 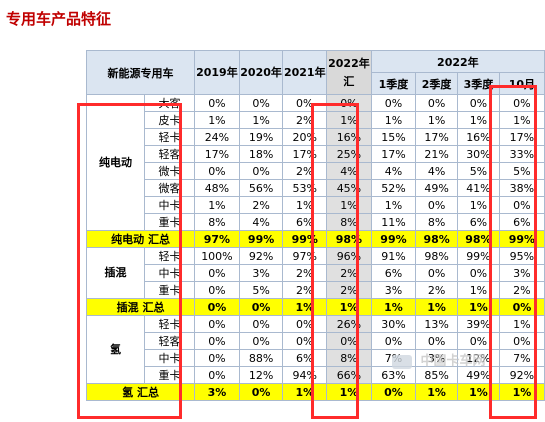 I want to click on value-cell: 26%, so click(x=349, y=324).